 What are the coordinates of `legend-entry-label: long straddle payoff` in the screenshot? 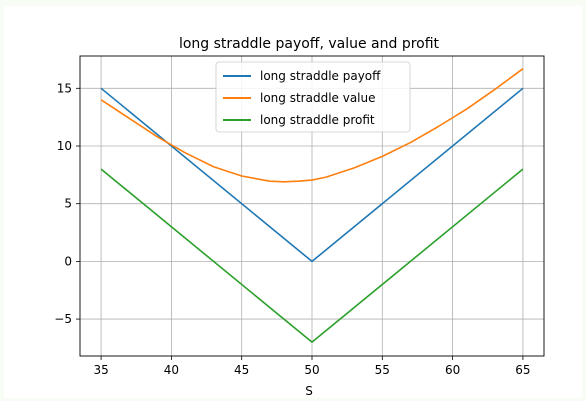 It's located at (320, 76).